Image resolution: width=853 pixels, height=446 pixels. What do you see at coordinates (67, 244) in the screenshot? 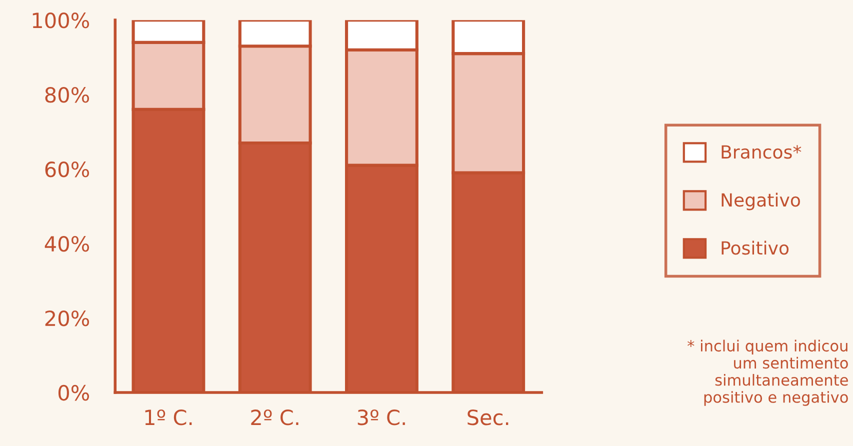
I see `y-tick-label: 40%` at bounding box center [67, 244].